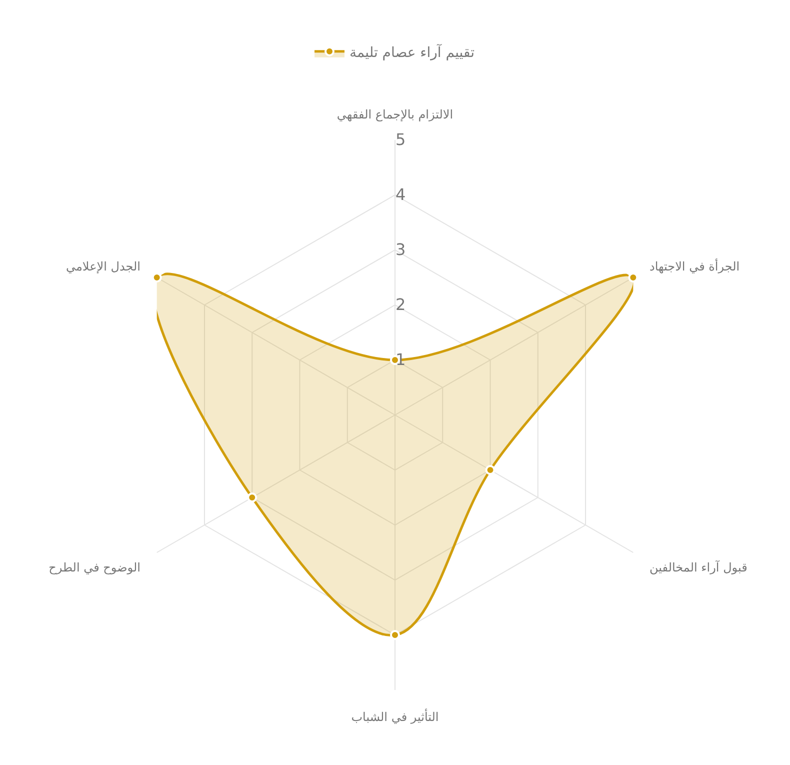 Image resolution: width=790 pixels, height=765 pixels. What do you see at coordinates (401, 250) in the screenshot?
I see `y-tick-label: 3` at bounding box center [401, 250].